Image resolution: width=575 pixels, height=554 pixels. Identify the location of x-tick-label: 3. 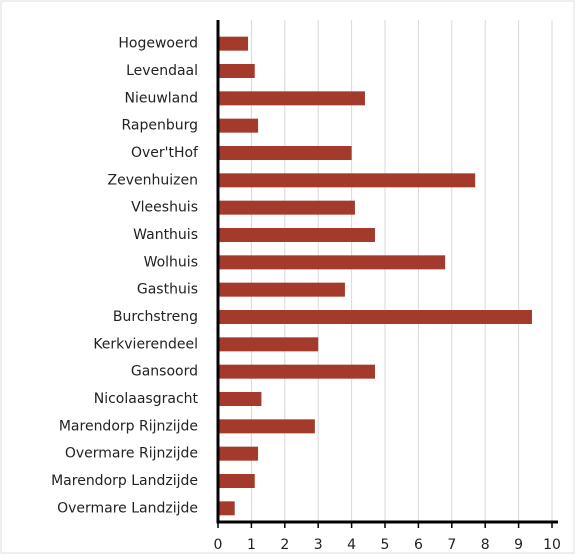
(318, 545).